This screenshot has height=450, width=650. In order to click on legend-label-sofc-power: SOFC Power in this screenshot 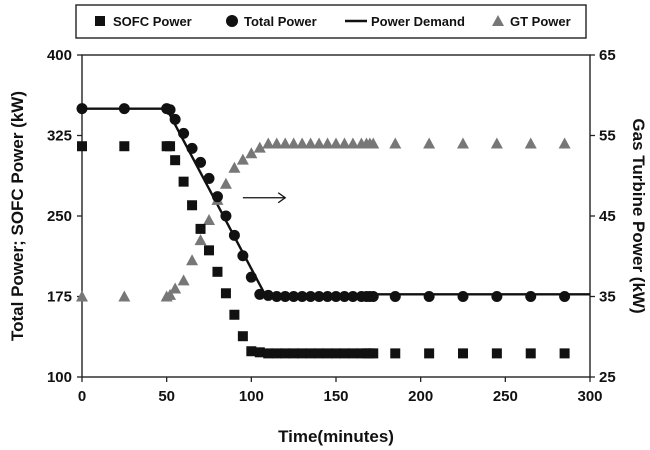, I will do `click(152, 21)`.